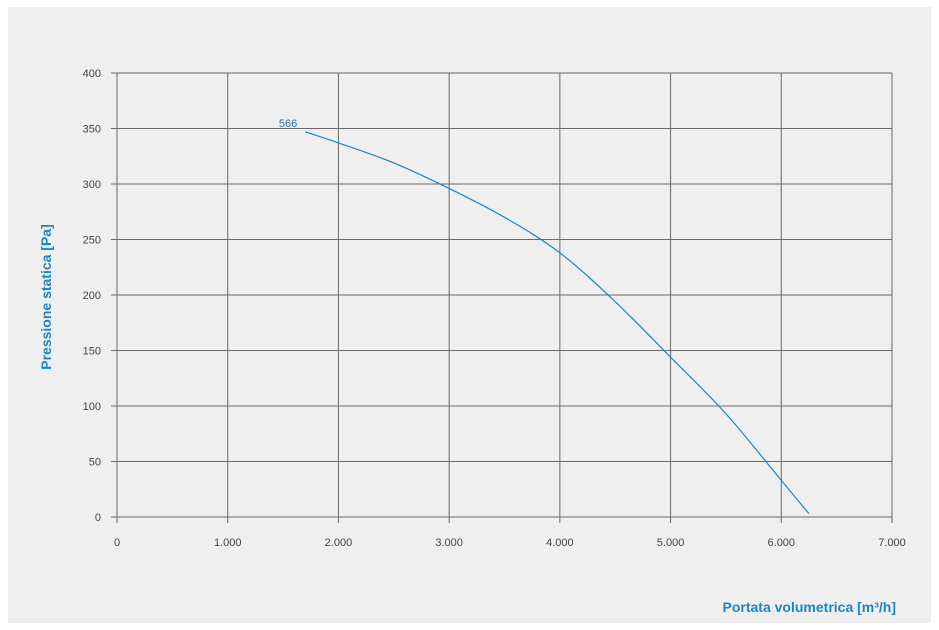 This screenshot has width=939, height=630. What do you see at coordinates (892, 543) in the screenshot?
I see `x-tick-label: 7.000` at bounding box center [892, 543].